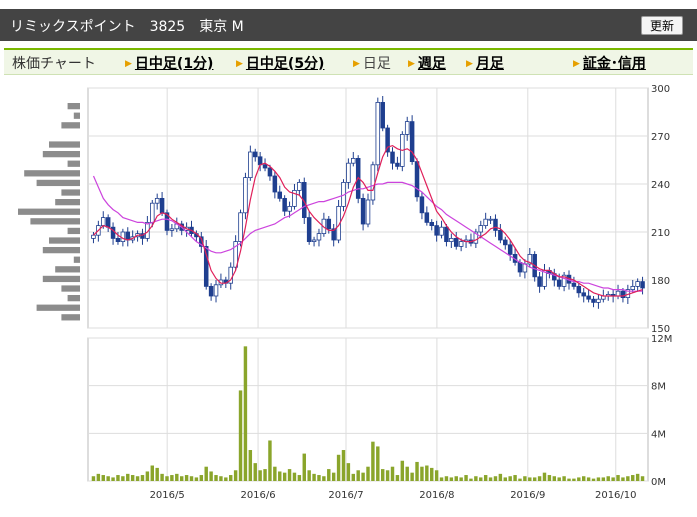 The height and width of the screenshot is (517, 697). I want to click on month-label: 2016/8, so click(436, 495).